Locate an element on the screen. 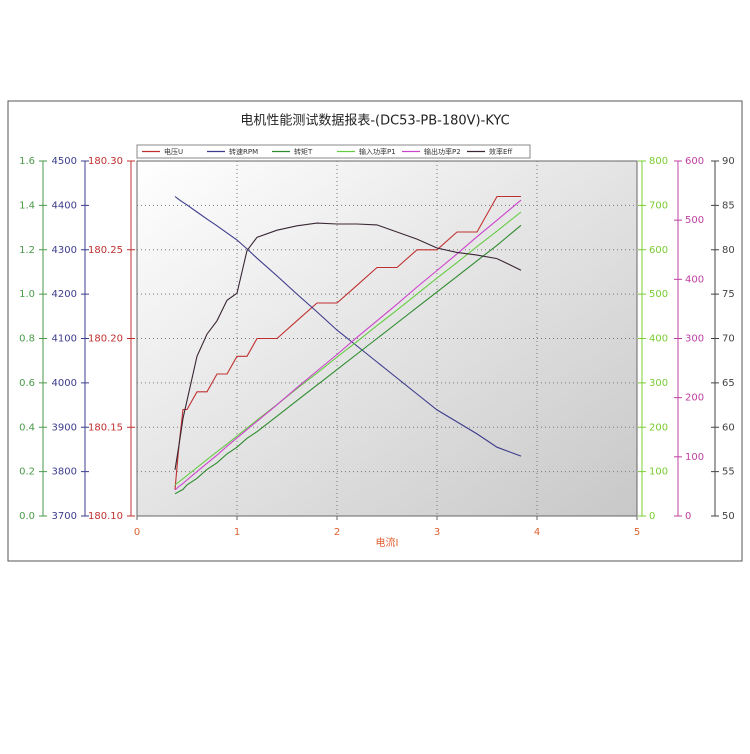 The width and height of the screenshot is (750, 754). y-tick-label: 0.2 is located at coordinates (27, 472).